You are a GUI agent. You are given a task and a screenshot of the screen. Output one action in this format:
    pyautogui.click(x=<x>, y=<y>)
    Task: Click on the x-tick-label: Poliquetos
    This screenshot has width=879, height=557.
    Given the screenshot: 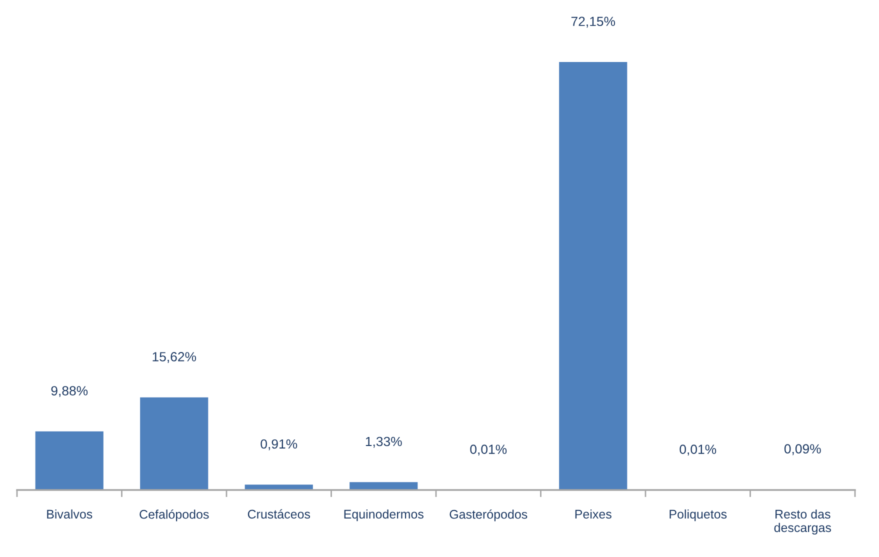 What is the action you would take?
    pyautogui.click(x=698, y=515)
    